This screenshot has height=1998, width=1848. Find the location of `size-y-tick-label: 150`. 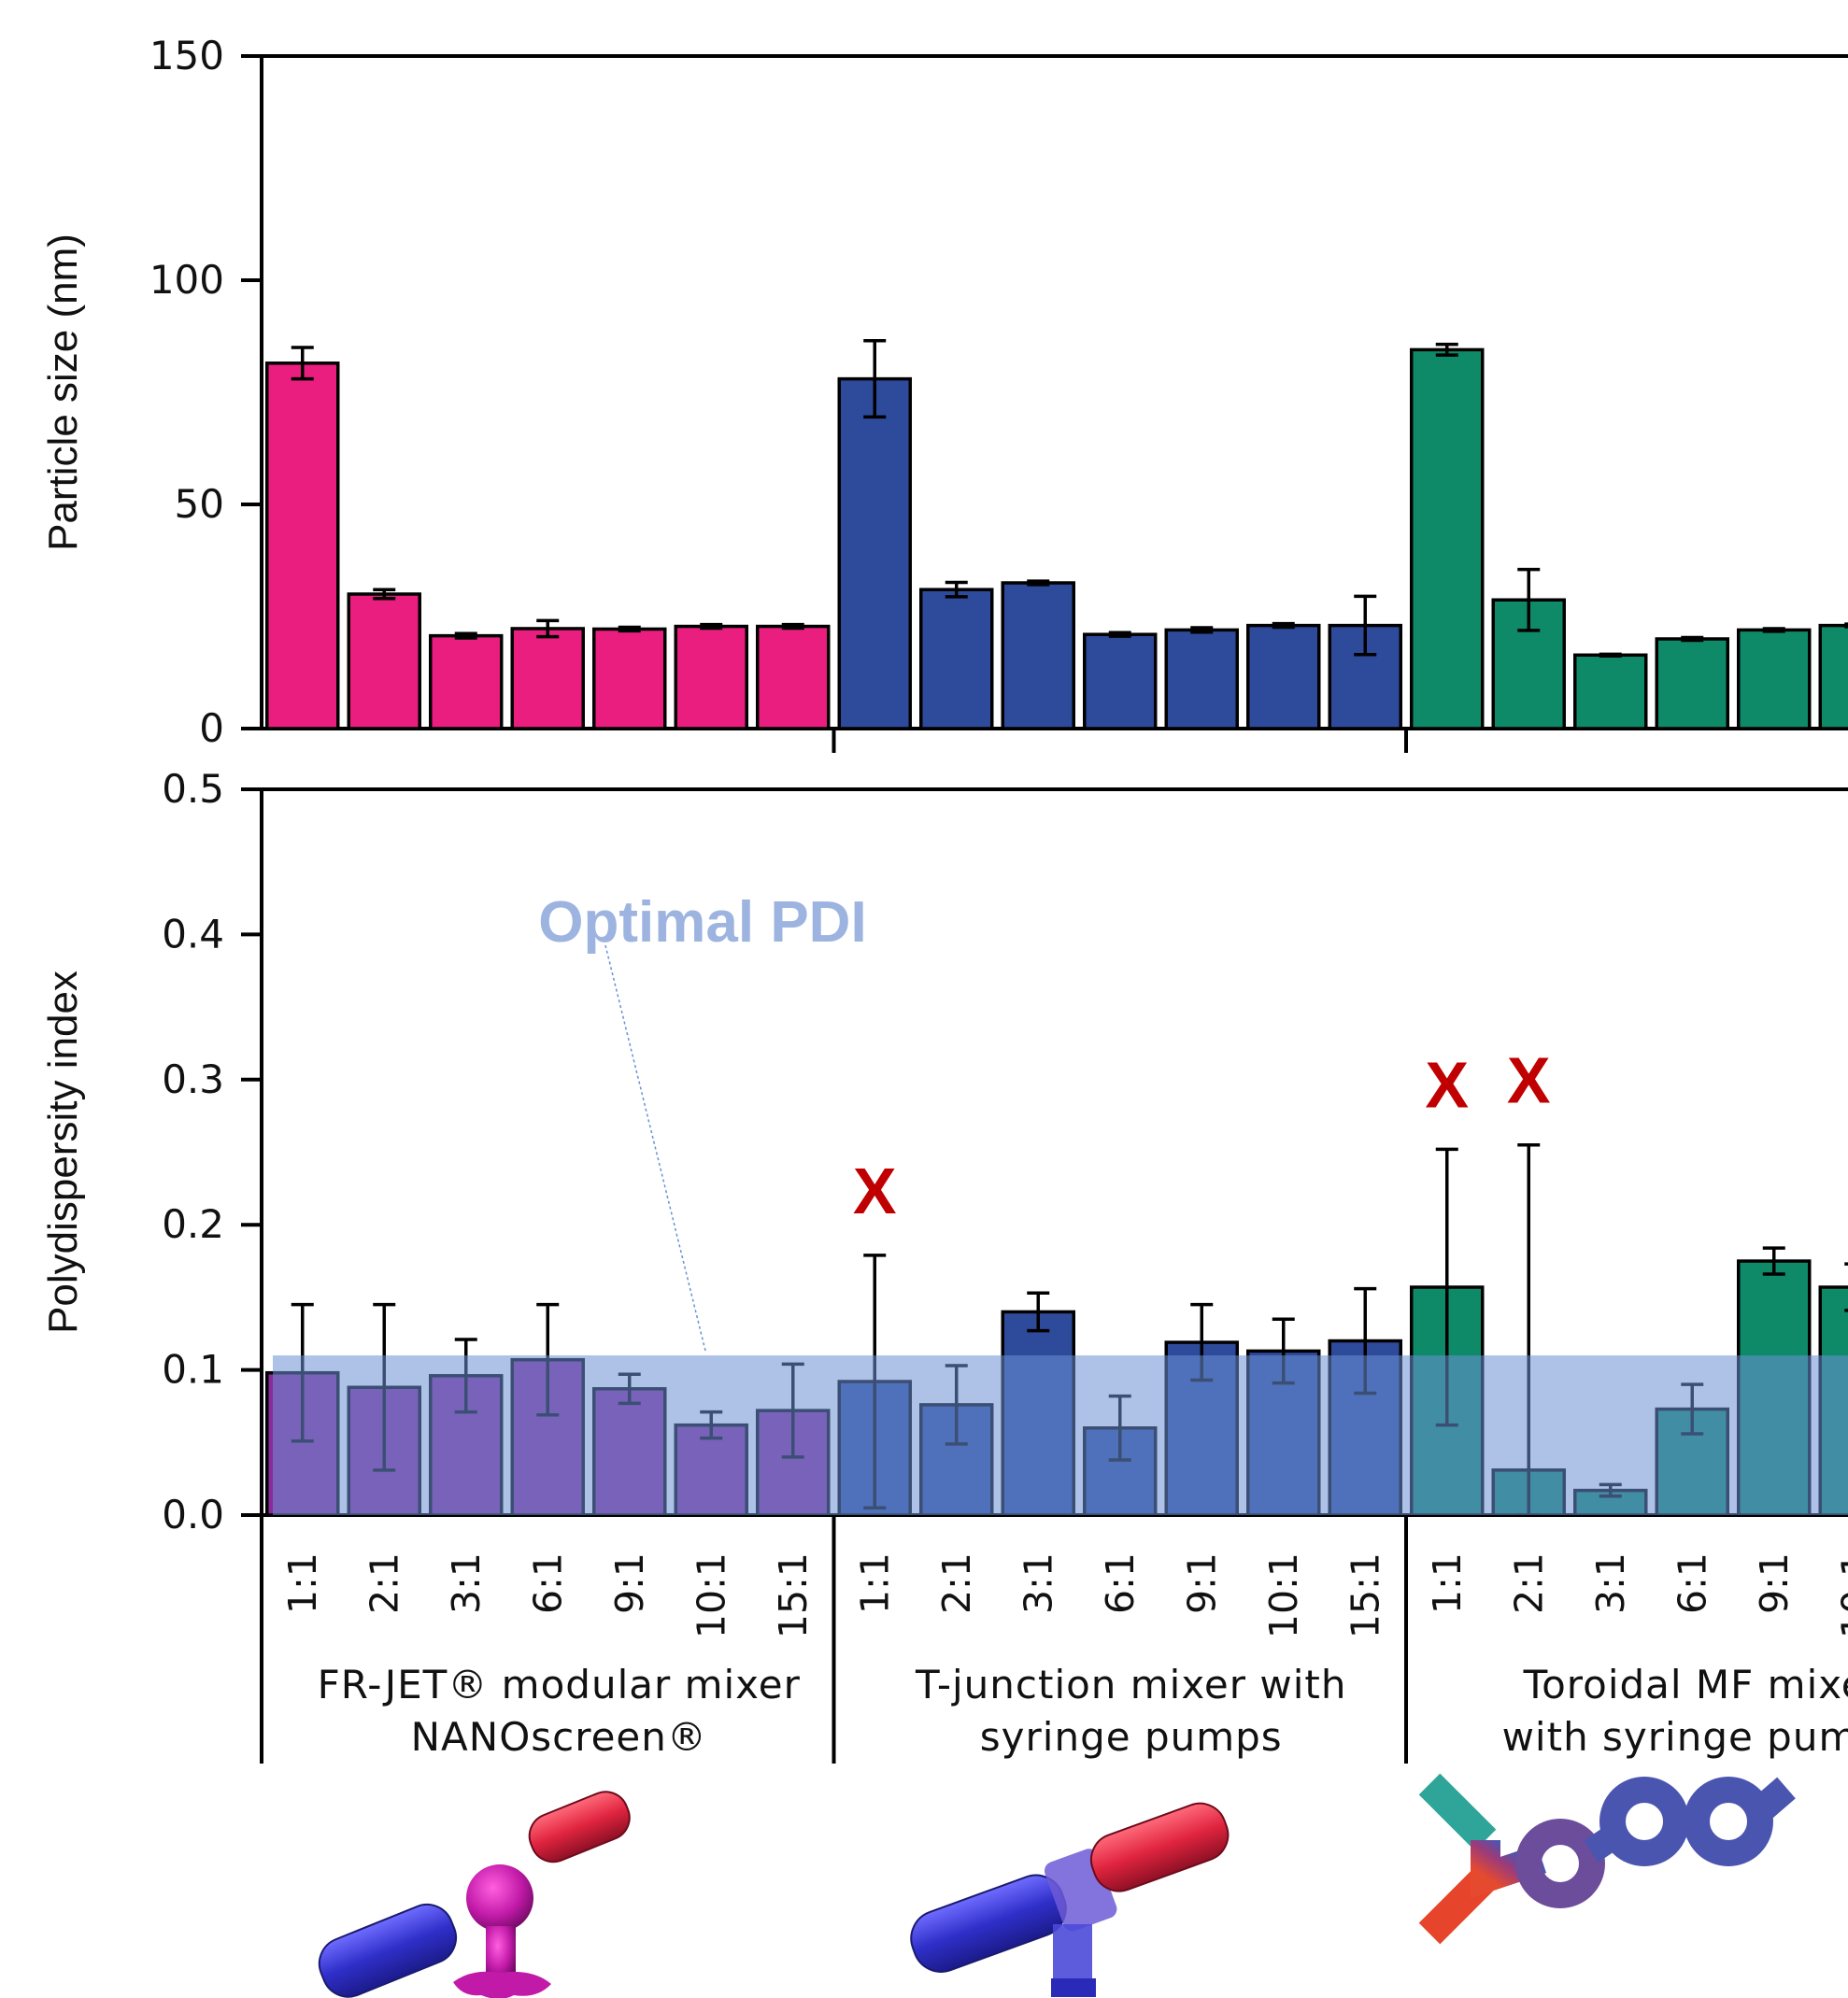

size-y-tick-label: 150 is located at coordinates (186, 55).